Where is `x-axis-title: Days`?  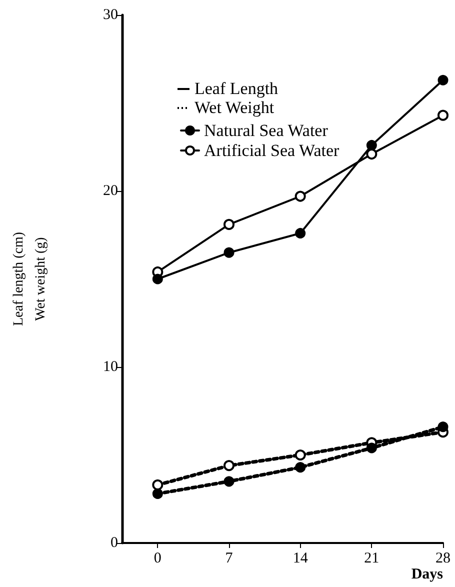
x-axis-title: Days is located at coordinates (427, 574).